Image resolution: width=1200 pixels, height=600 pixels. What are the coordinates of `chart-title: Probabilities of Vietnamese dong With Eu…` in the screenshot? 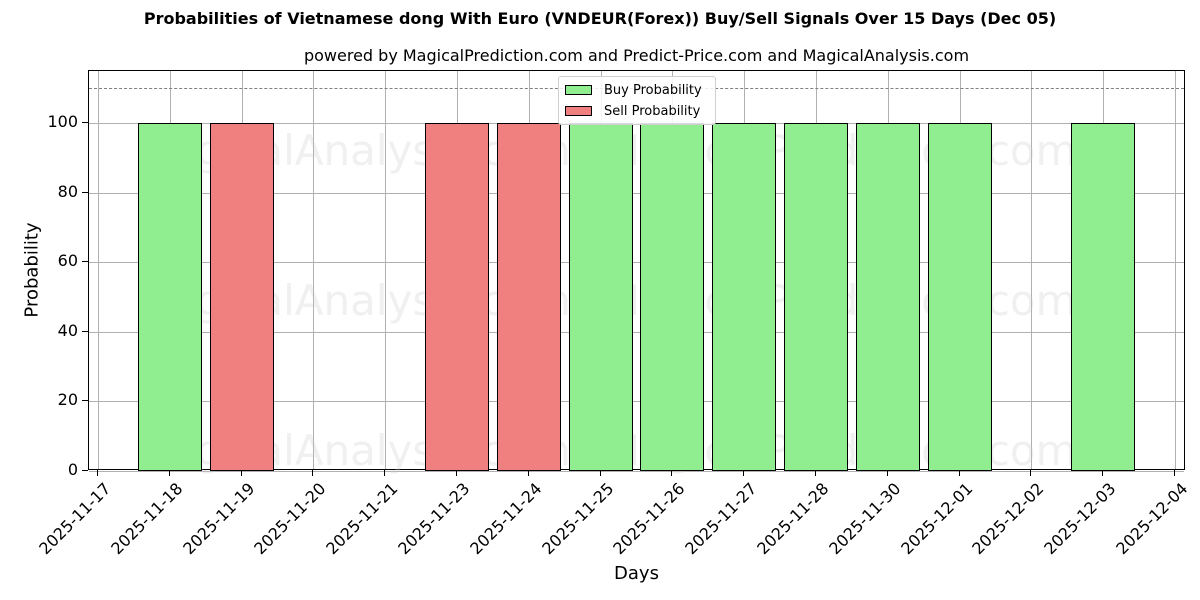 It's located at (600, 18).